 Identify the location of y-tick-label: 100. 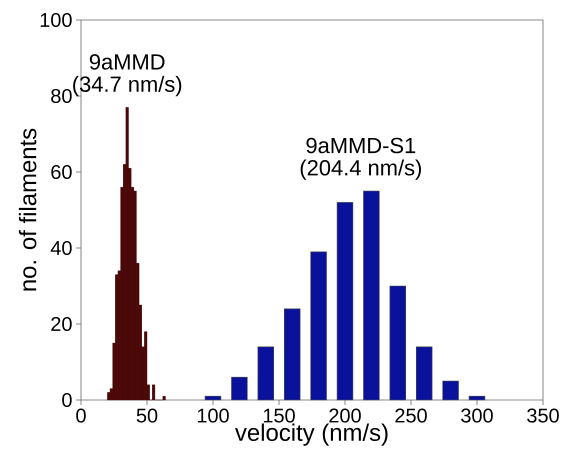
(56, 20).